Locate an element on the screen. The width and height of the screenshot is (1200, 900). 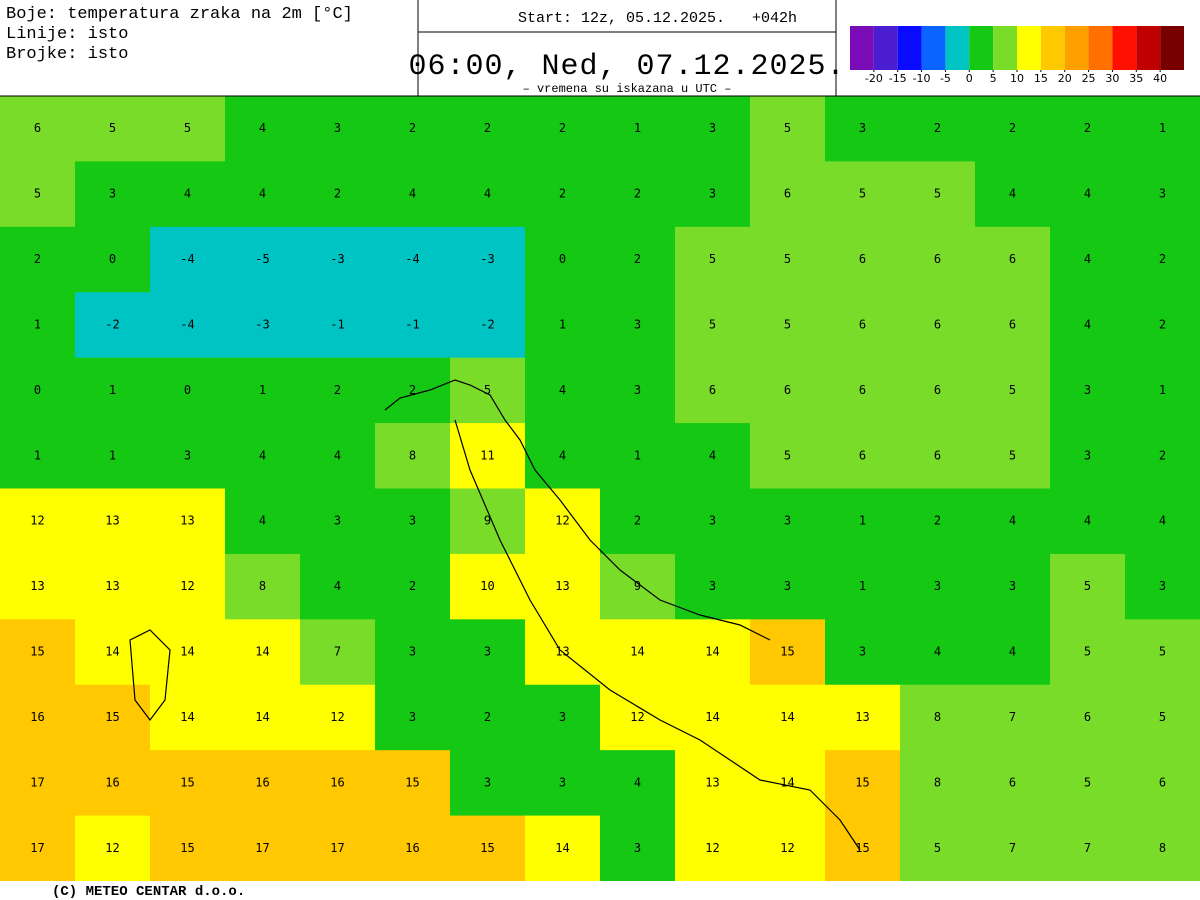
temperature-value: 13 is located at coordinates (37, 586).